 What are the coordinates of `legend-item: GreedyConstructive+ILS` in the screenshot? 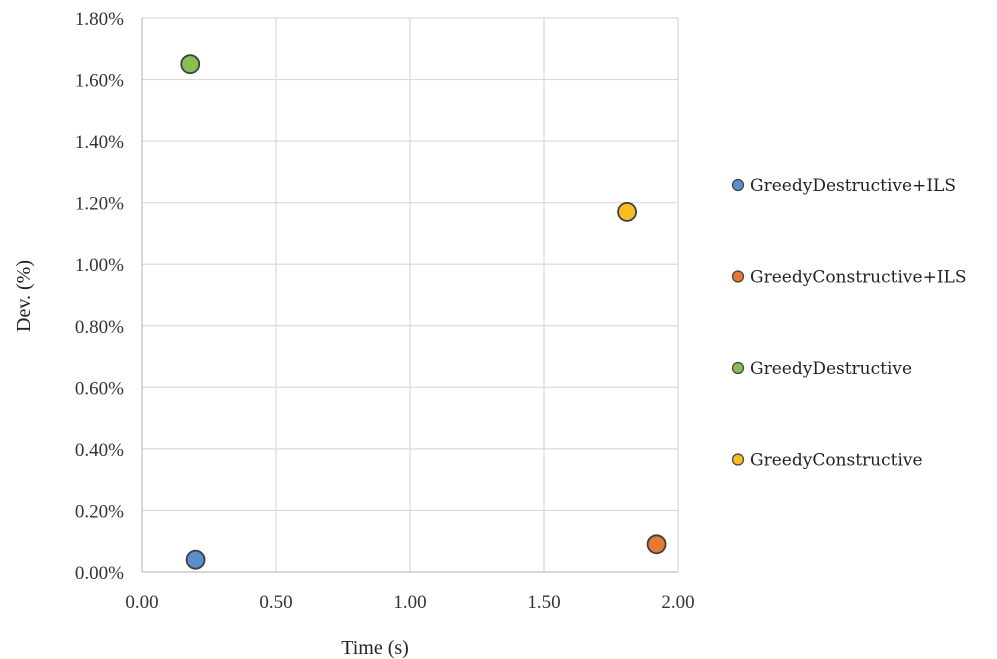 It's located at (848, 278).